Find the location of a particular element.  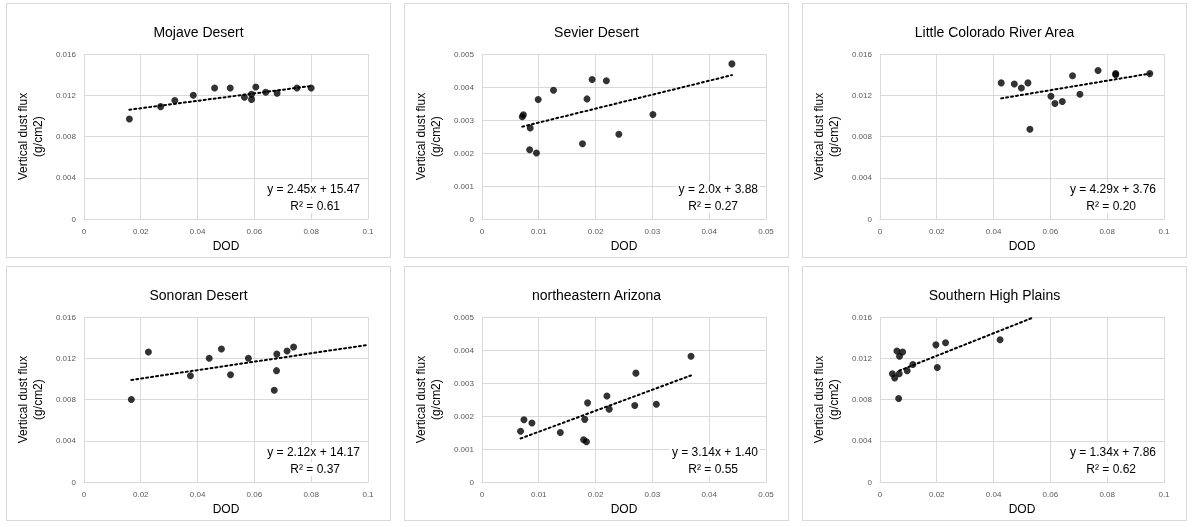

chart-title: northeastern Arizona is located at coordinates (596, 295).